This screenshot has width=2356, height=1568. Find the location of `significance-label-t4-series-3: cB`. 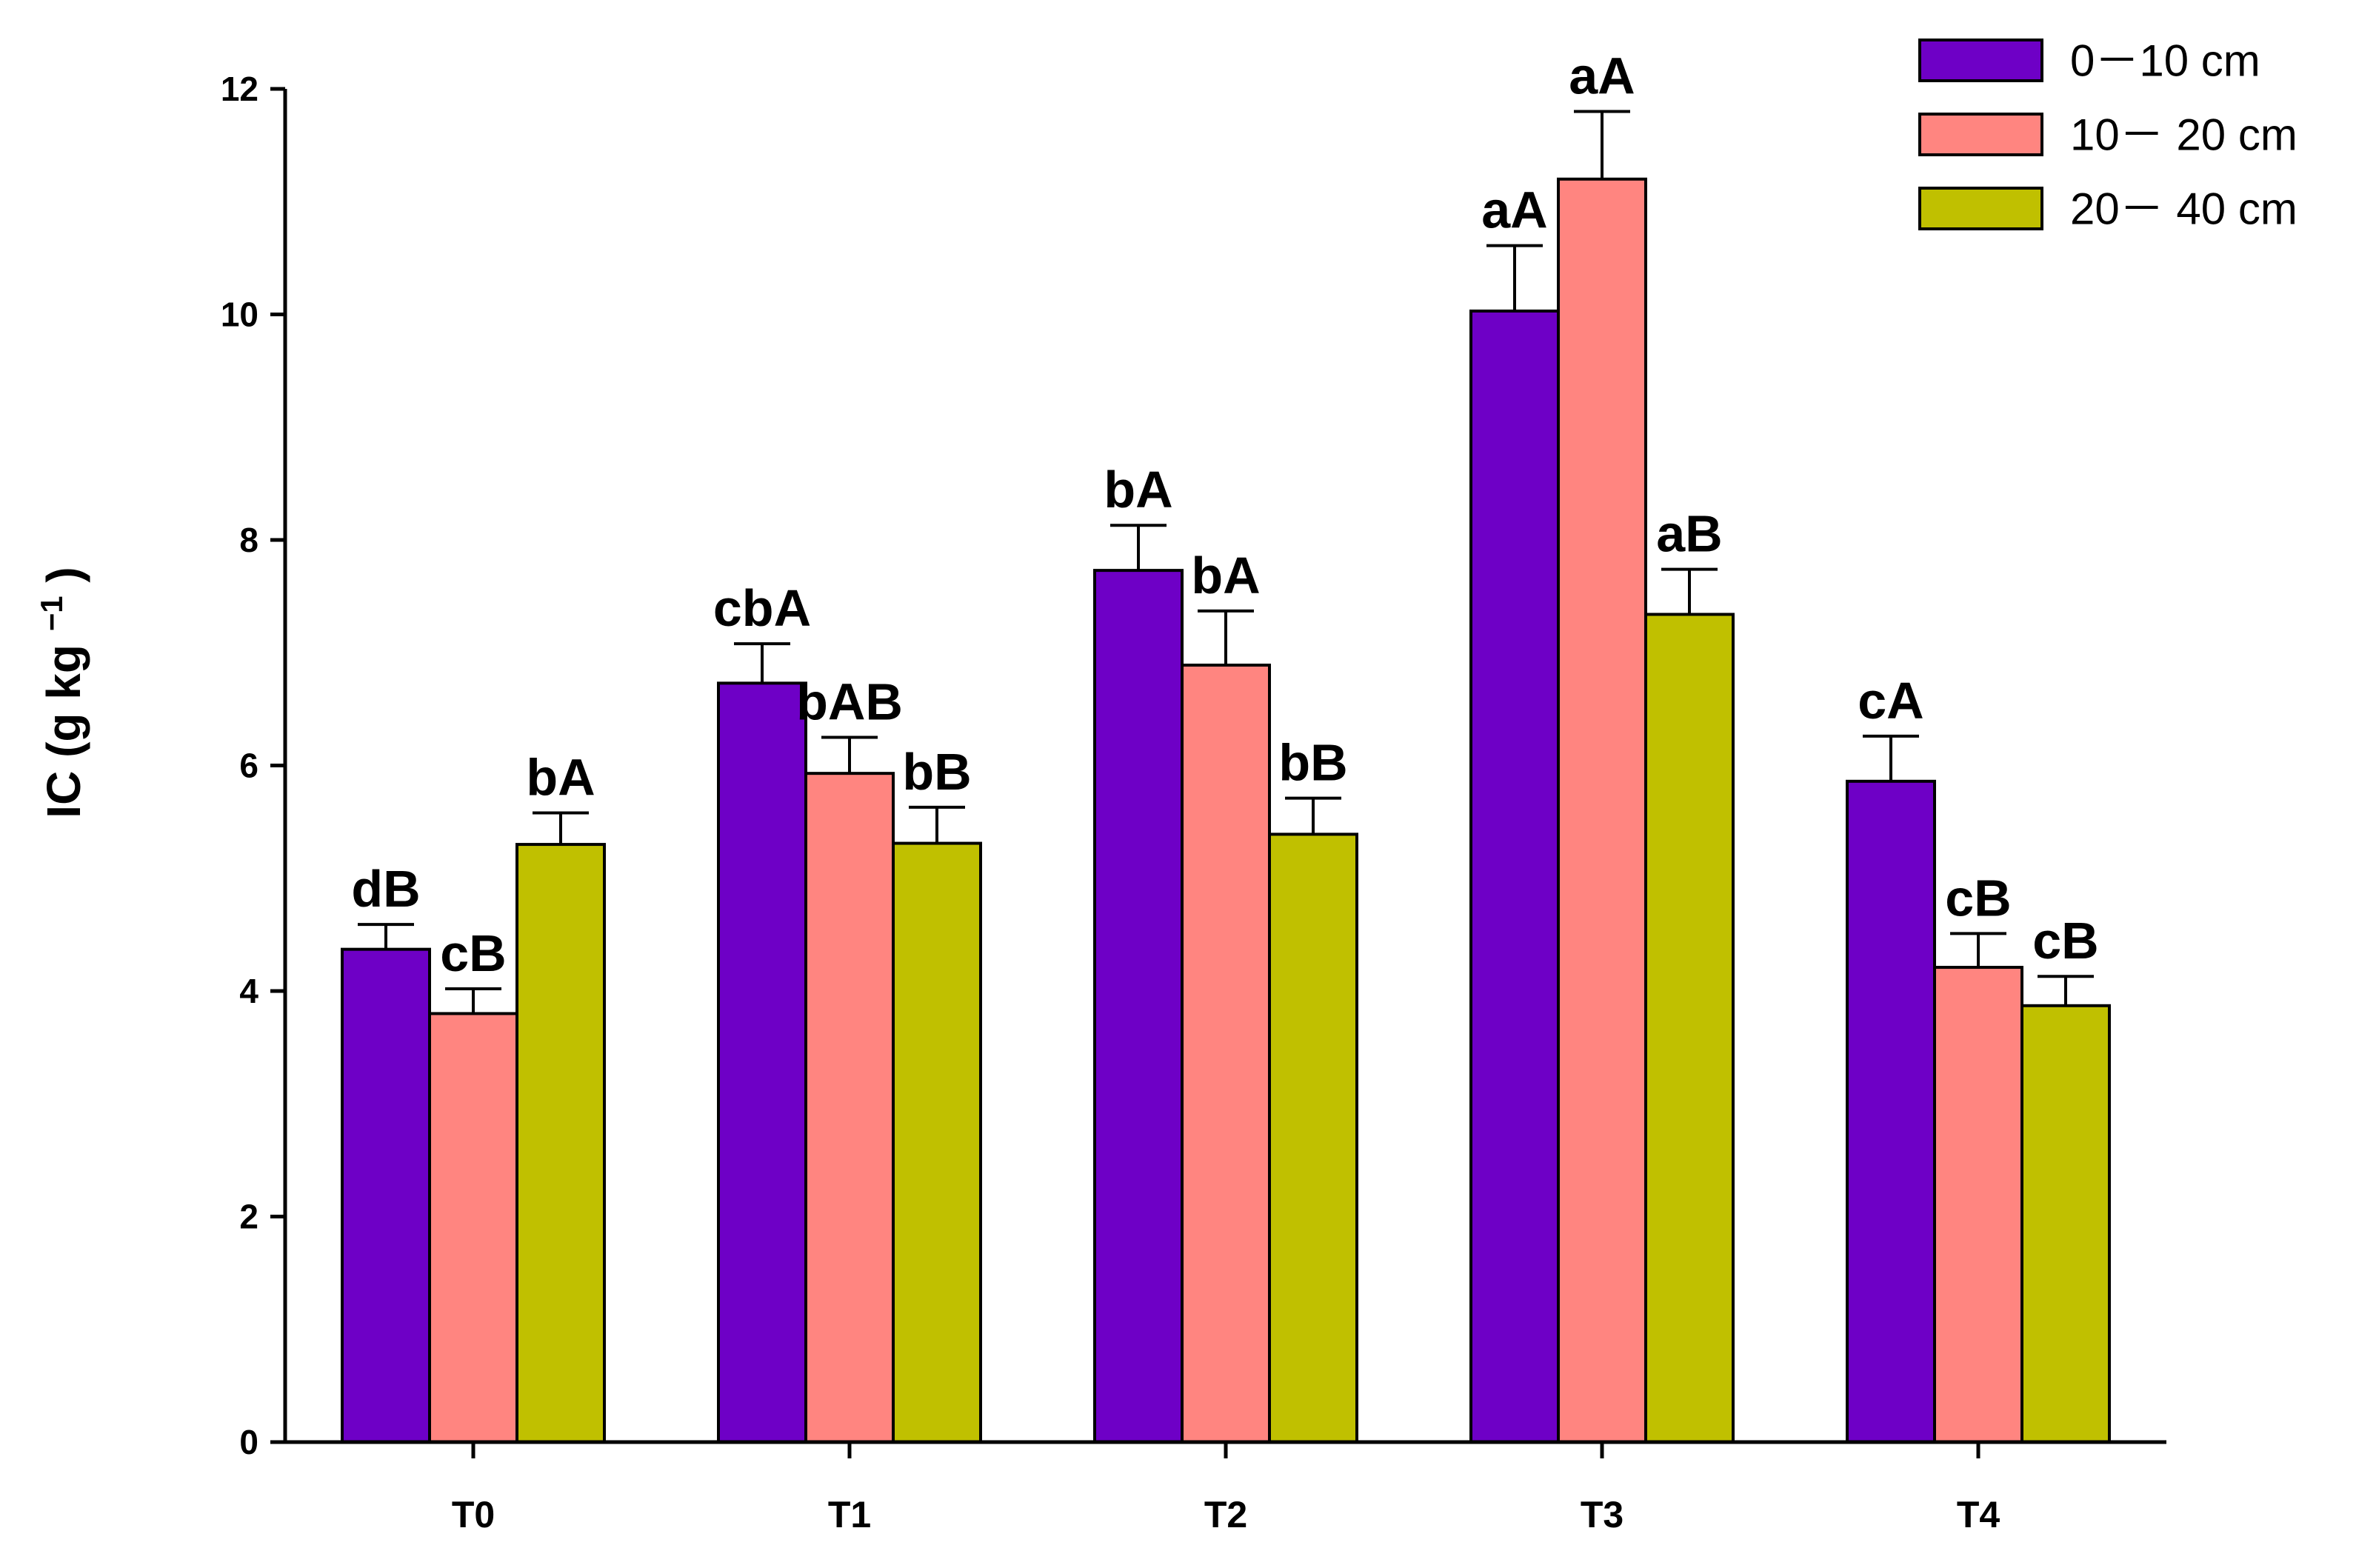

significance-label-t4-series-3: cB is located at coordinates (2065, 941).